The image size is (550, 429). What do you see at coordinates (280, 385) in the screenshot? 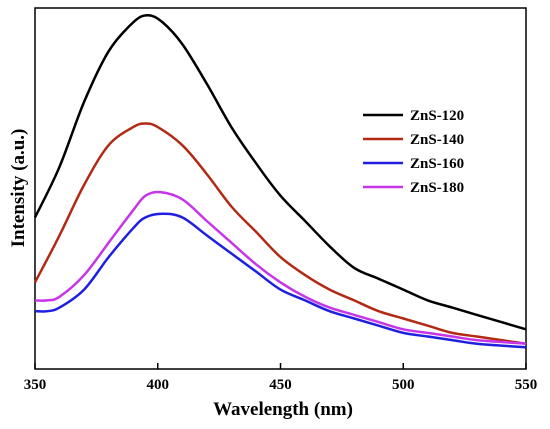
I see `x-tick-label: 450` at bounding box center [280, 385].